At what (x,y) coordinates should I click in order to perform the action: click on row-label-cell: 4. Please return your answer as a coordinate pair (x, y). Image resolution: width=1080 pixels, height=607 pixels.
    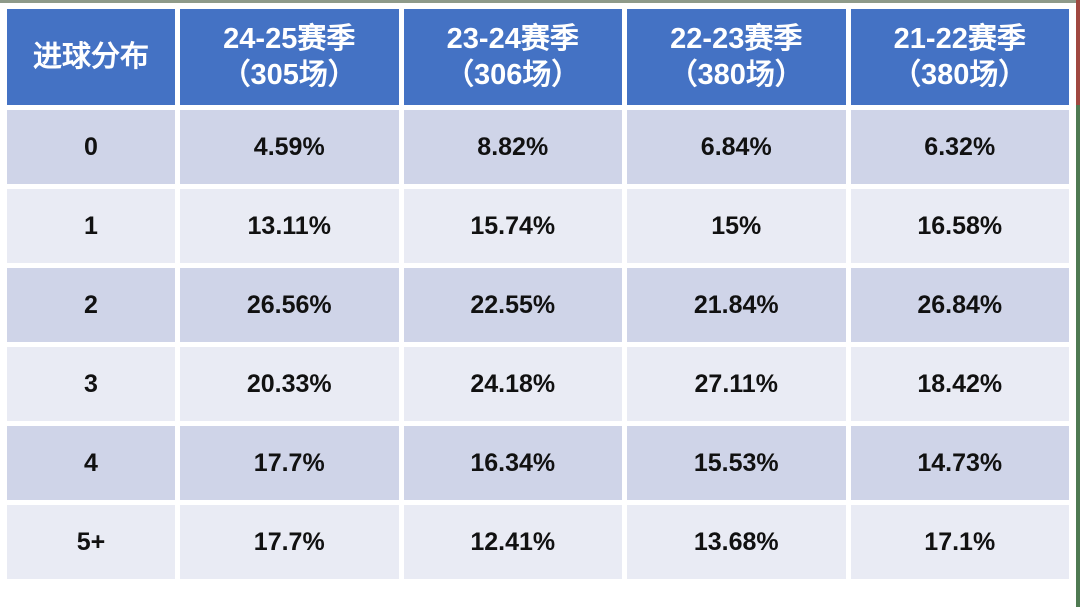
    Looking at the image, I should click on (91, 463).